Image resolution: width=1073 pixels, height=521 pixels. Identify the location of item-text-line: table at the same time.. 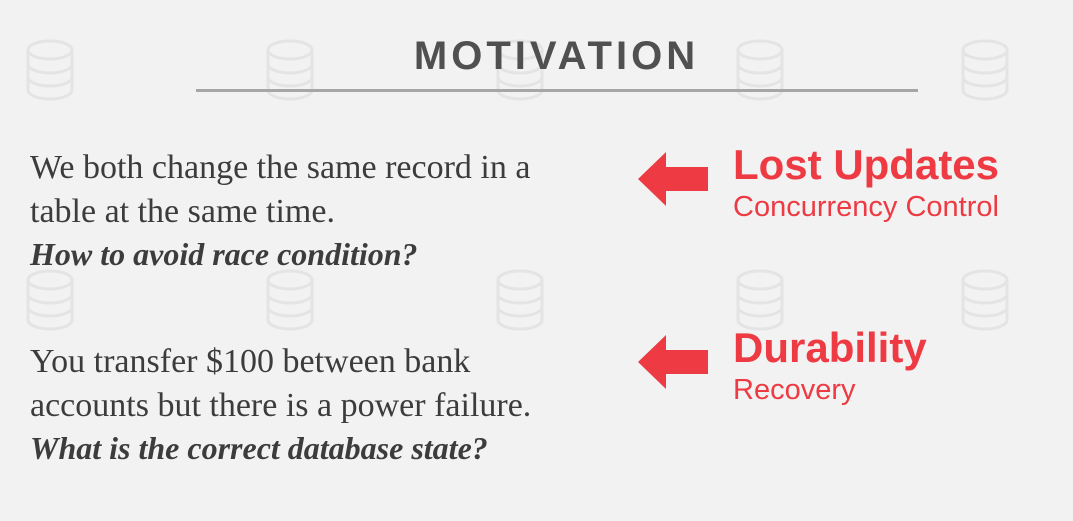
(182, 211).